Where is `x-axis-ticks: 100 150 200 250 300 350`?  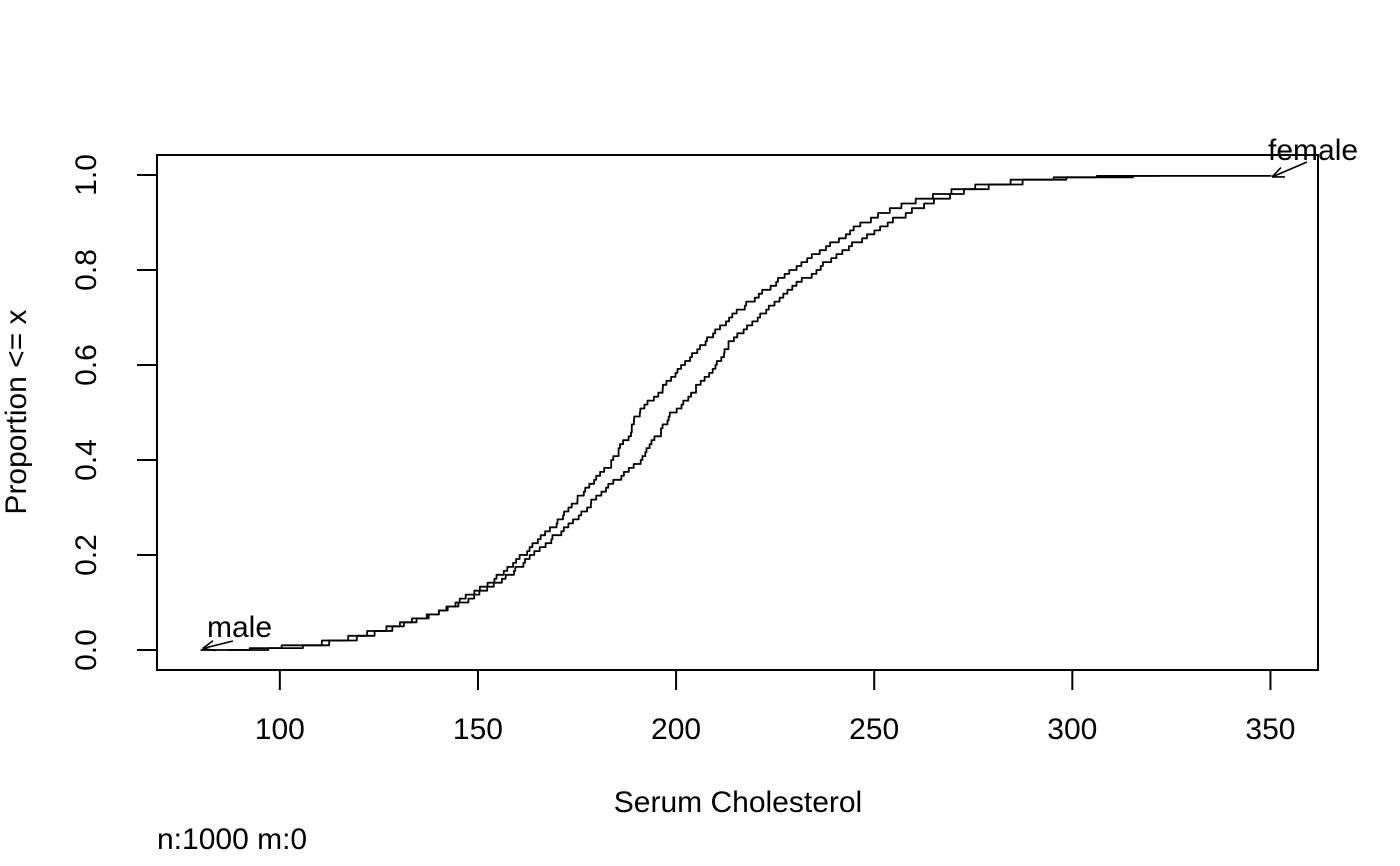 x-axis-ticks: 100 150 200 250 300 350 is located at coordinates (775, 708).